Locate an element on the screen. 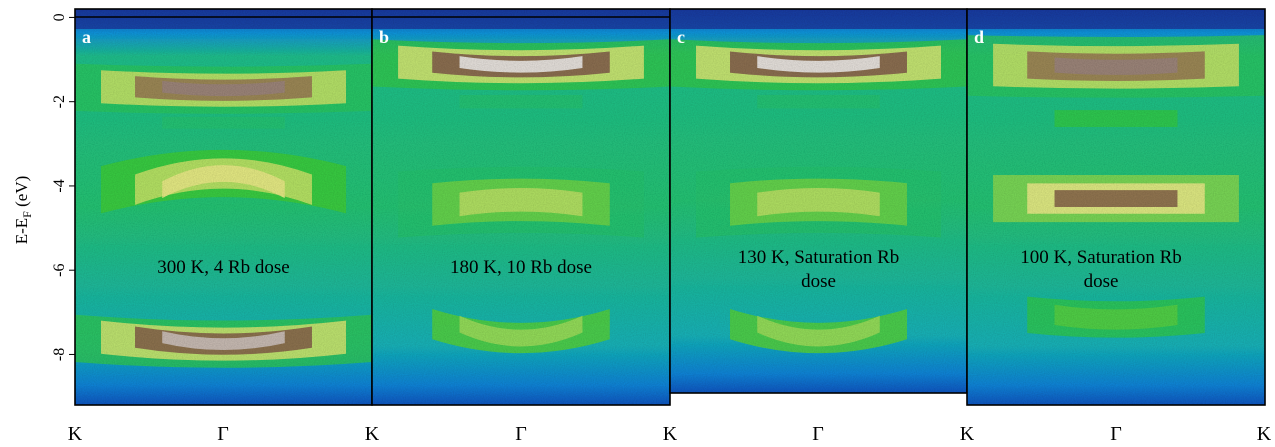 Image resolution: width=1275 pixels, height=447 pixels. panel-a-annotation: 300 K, 4 Rb dose is located at coordinates (223, 267).